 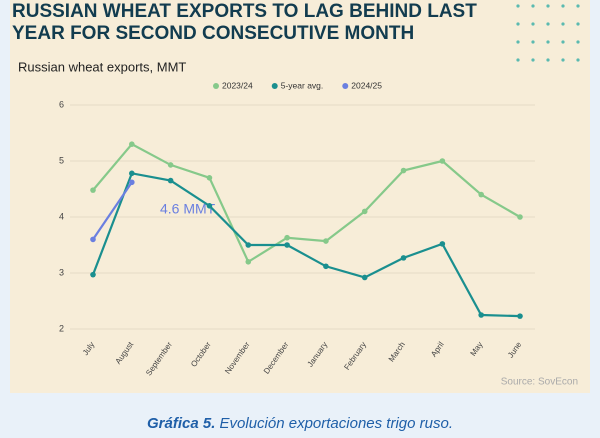 I want to click on legend-label: 5-year avg., so click(x=302, y=85).